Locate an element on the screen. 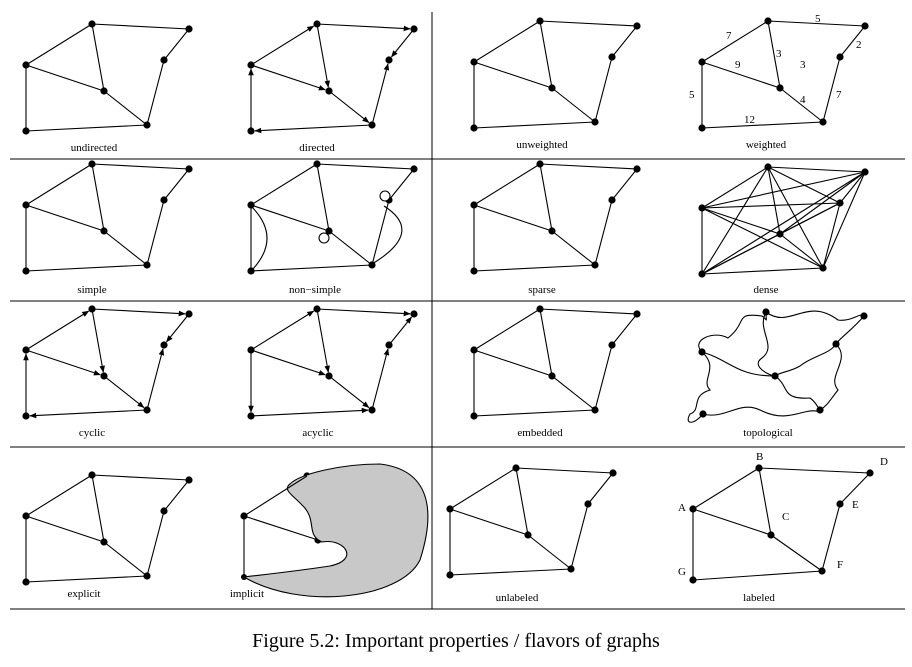 The width and height of the screenshot is (912, 667). vertex-label-e: E is located at coordinates (855, 505).